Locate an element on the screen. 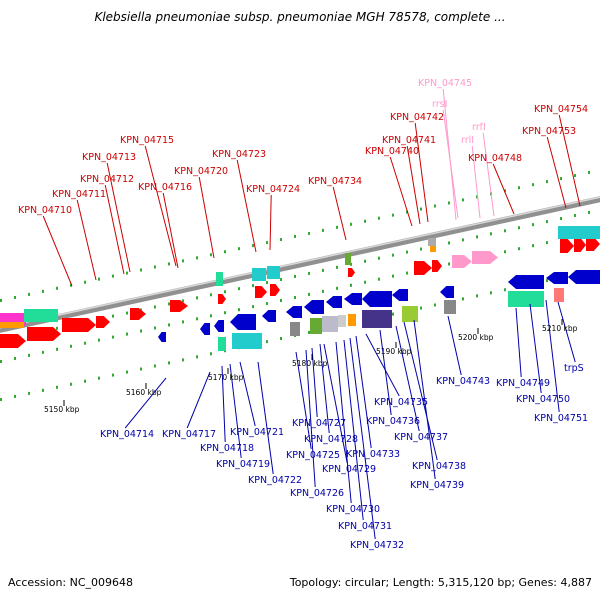 Image resolution: width=600 pixels, height=600 pixels. gene-label-bottom: KPN_04749 is located at coordinates (523, 383).